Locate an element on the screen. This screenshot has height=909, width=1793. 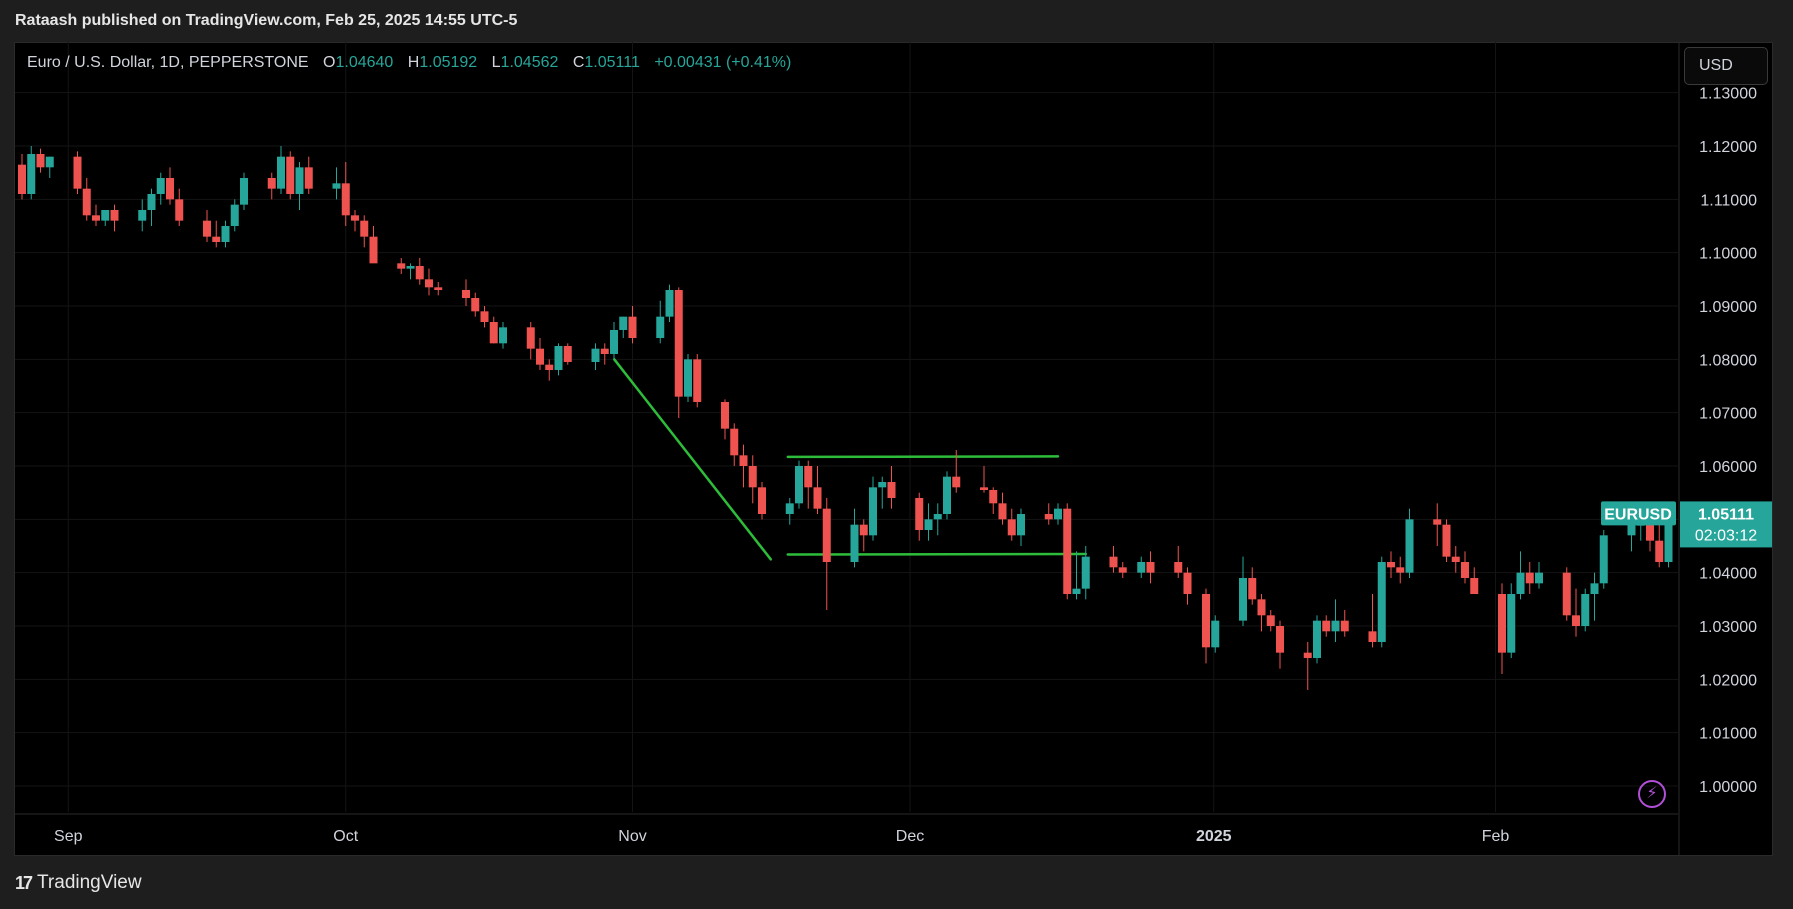
price-tick-label: 1.04000 is located at coordinates (1728, 574).